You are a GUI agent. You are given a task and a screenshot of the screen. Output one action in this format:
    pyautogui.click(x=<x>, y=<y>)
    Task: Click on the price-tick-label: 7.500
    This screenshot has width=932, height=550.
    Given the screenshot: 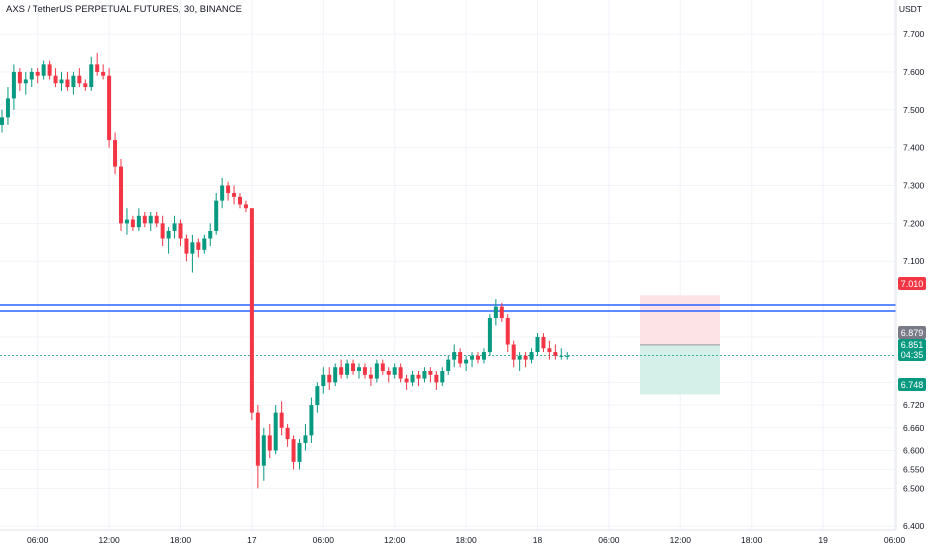 What is the action you would take?
    pyautogui.click(x=914, y=110)
    